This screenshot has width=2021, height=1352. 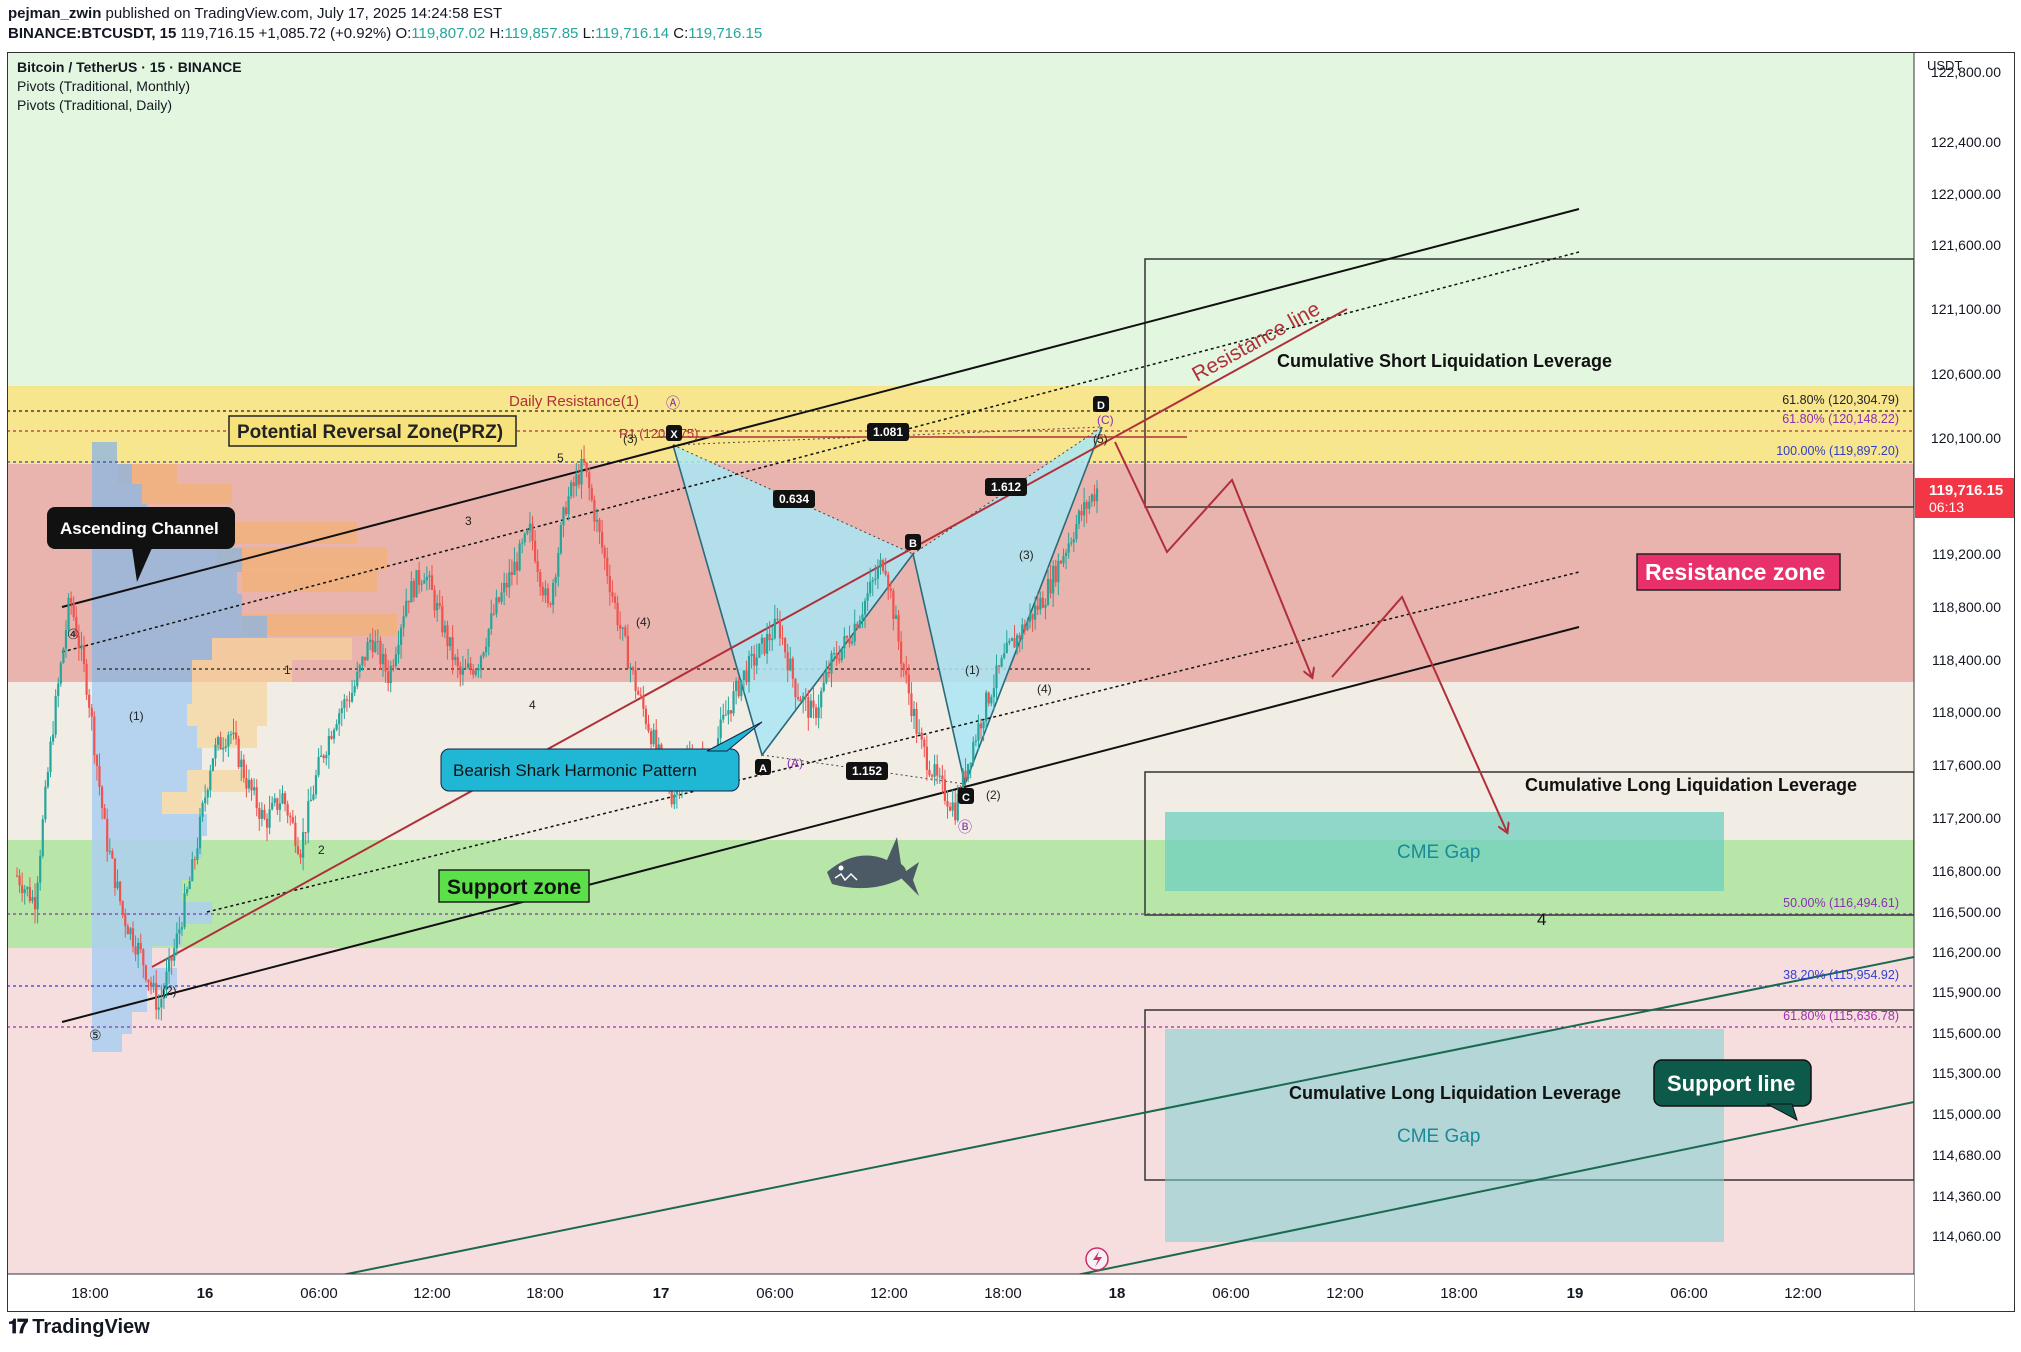 I want to click on legend-indicator-2: Pivots (Traditional, Daily), so click(x=94, y=105).